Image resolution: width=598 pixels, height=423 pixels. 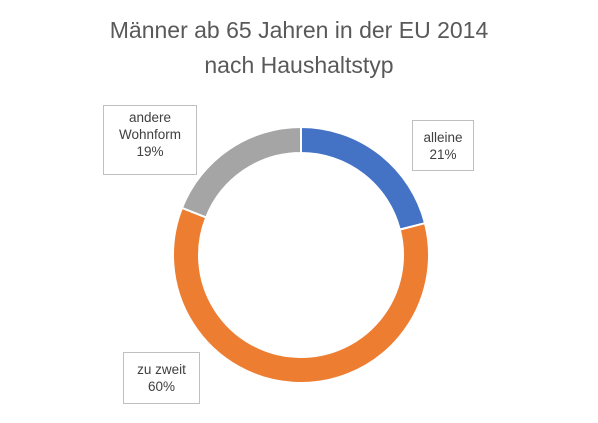 I want to click on data-label-andere-wohnform: andere Wohnform 19%, so click(x=150, y=140).